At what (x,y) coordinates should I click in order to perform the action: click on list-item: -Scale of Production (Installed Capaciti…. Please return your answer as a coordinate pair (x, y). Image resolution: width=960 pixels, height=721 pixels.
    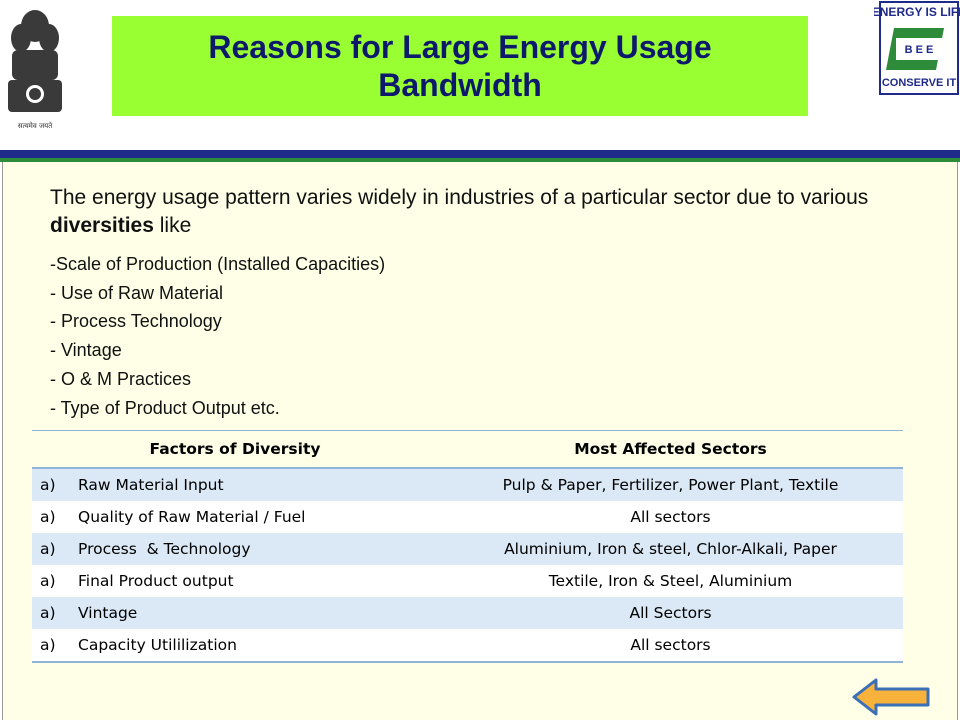
    Looking at the image, I should click on (218, 264).